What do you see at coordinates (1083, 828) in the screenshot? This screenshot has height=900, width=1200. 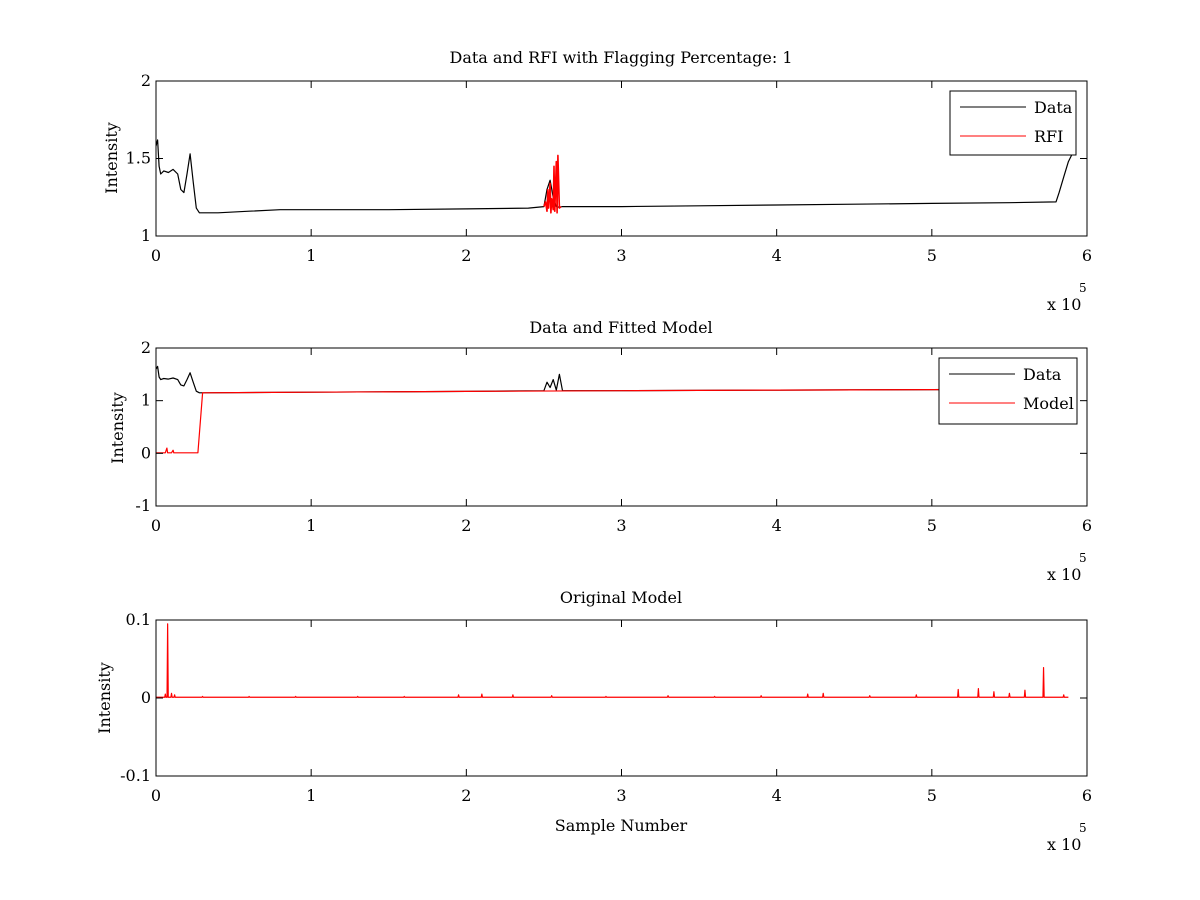 I see `subplot-3-x-multiplier-exponent: 5` at bounding box center [1083, 828].